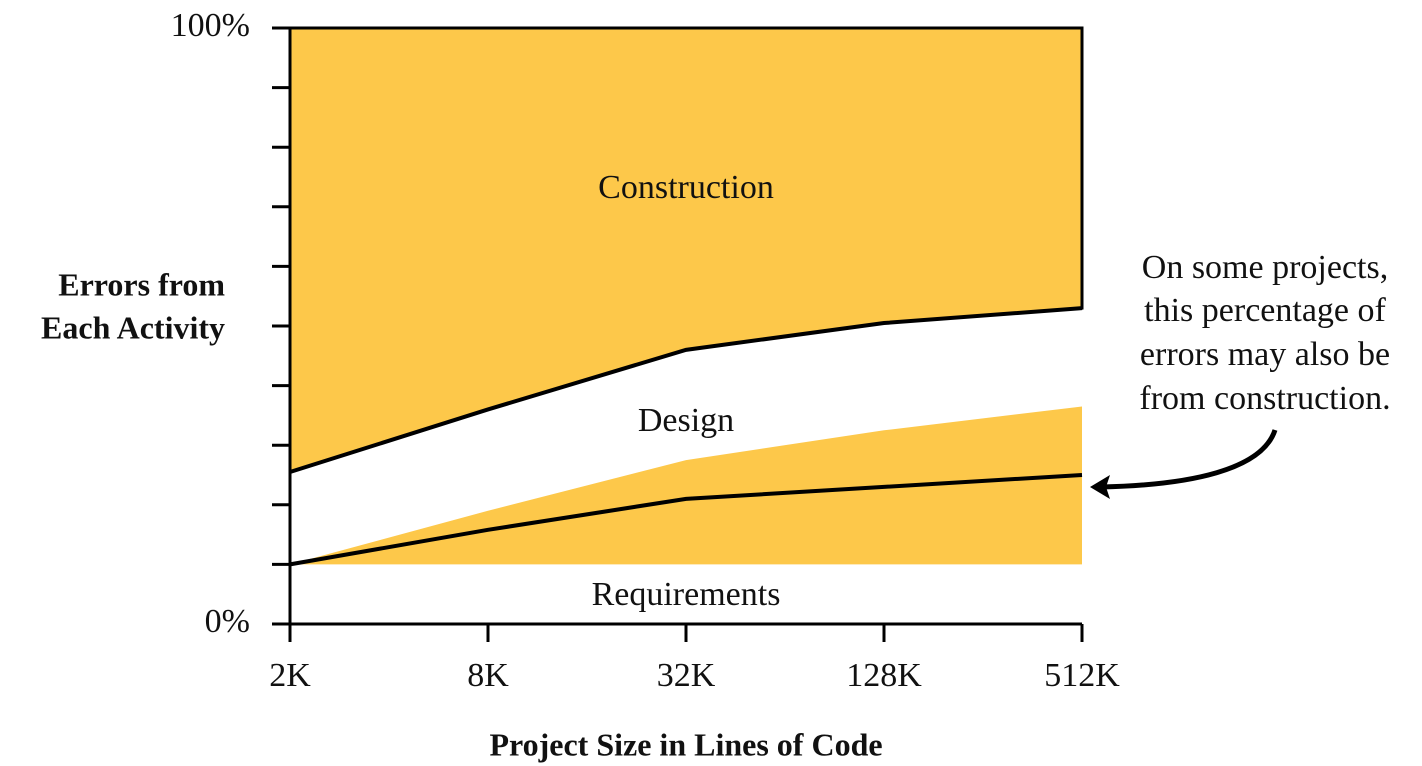 This screenshot has height=766, width=1422. I want to click on y-axis-label: Errors from, so click(141, 284).